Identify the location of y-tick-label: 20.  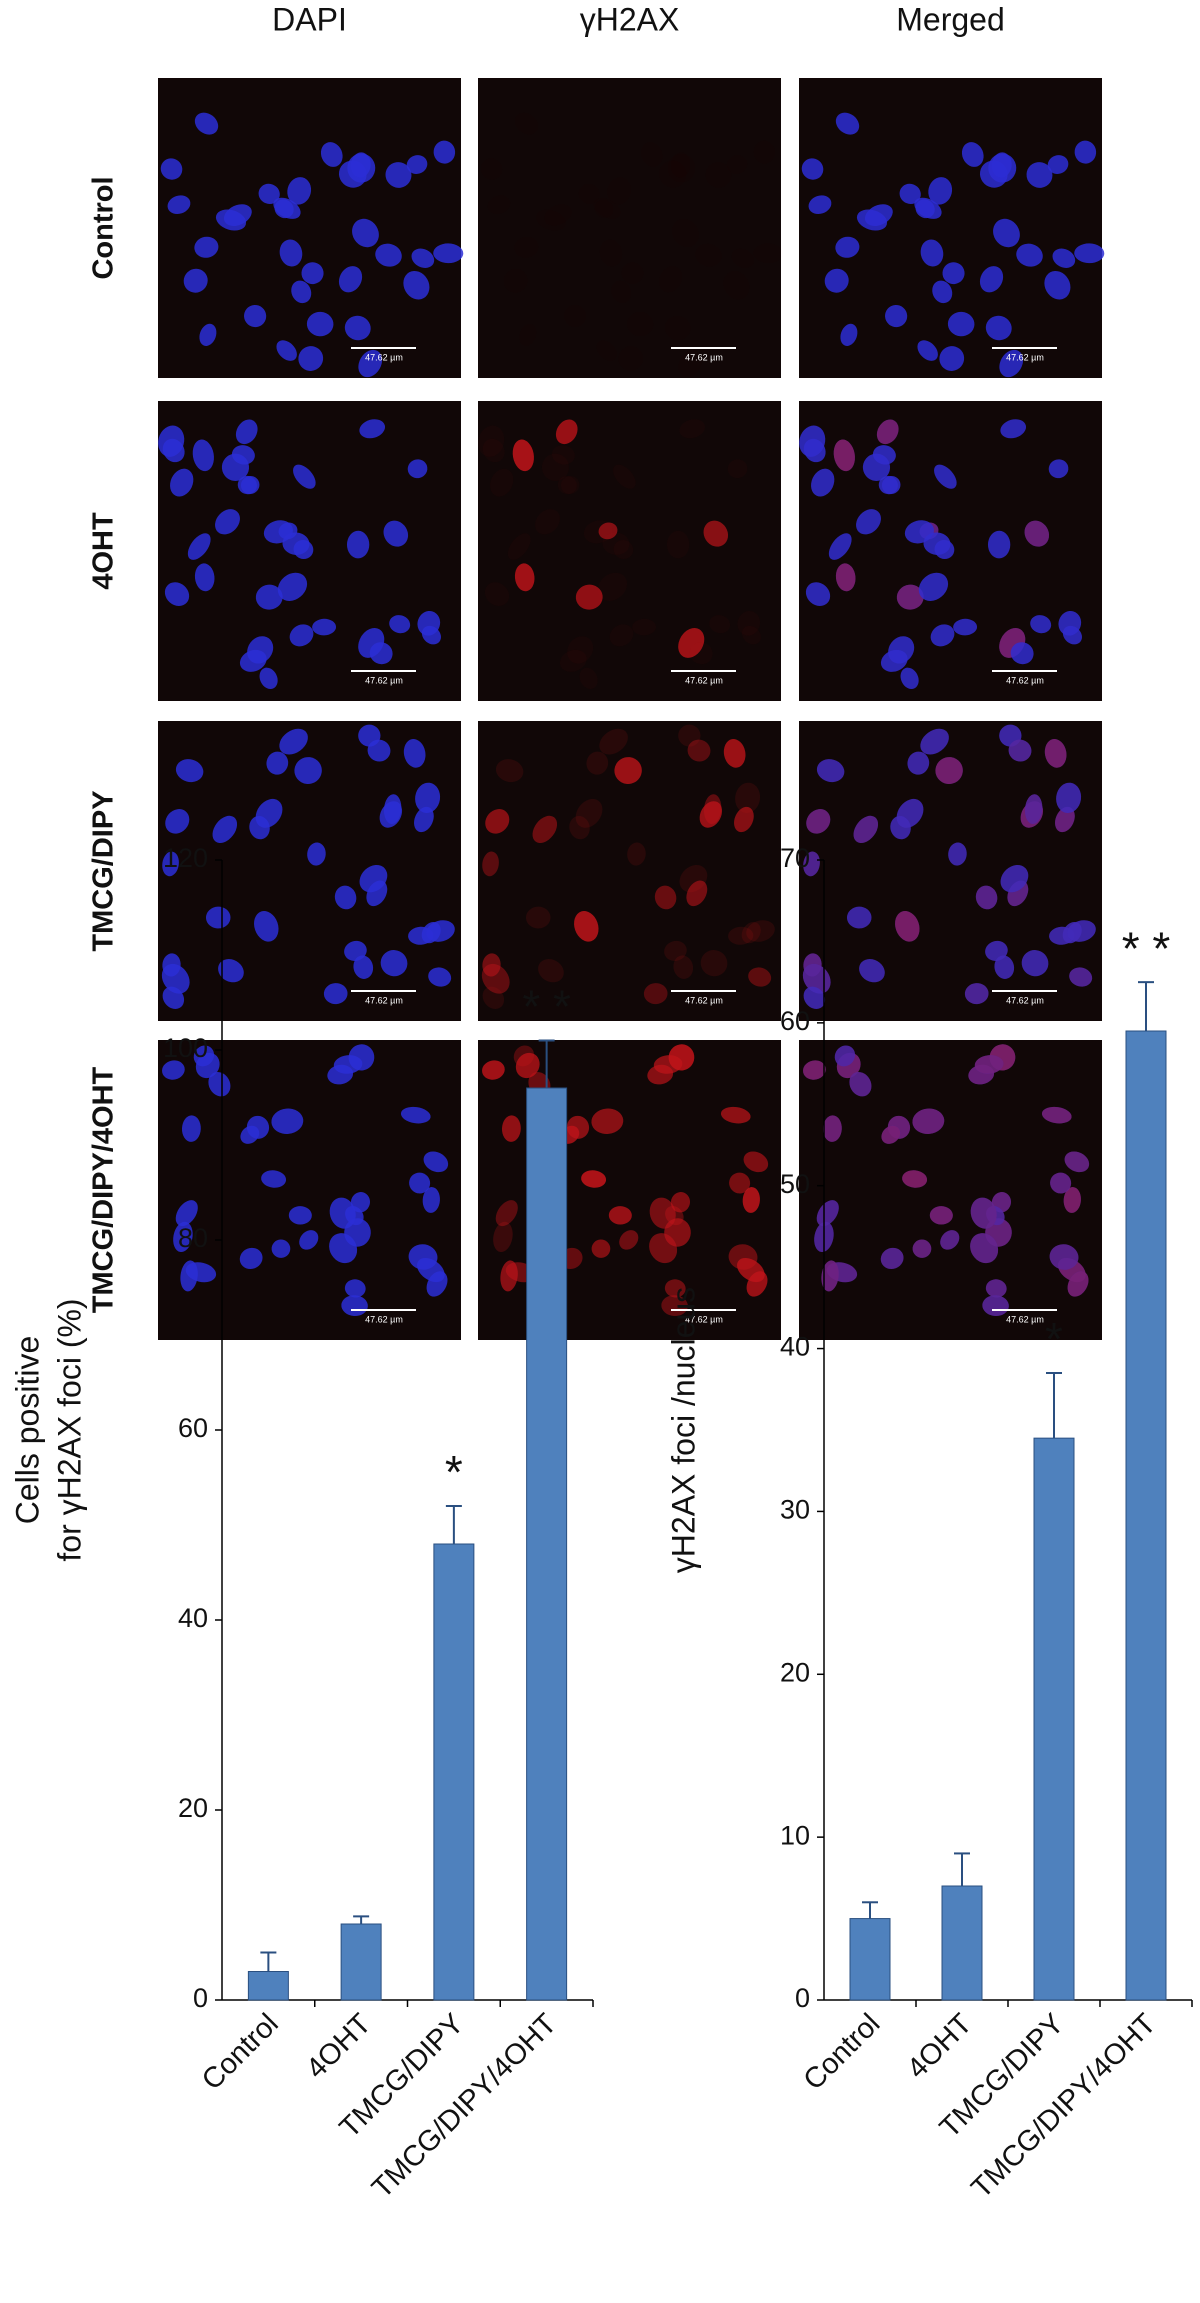
(795, 1672).